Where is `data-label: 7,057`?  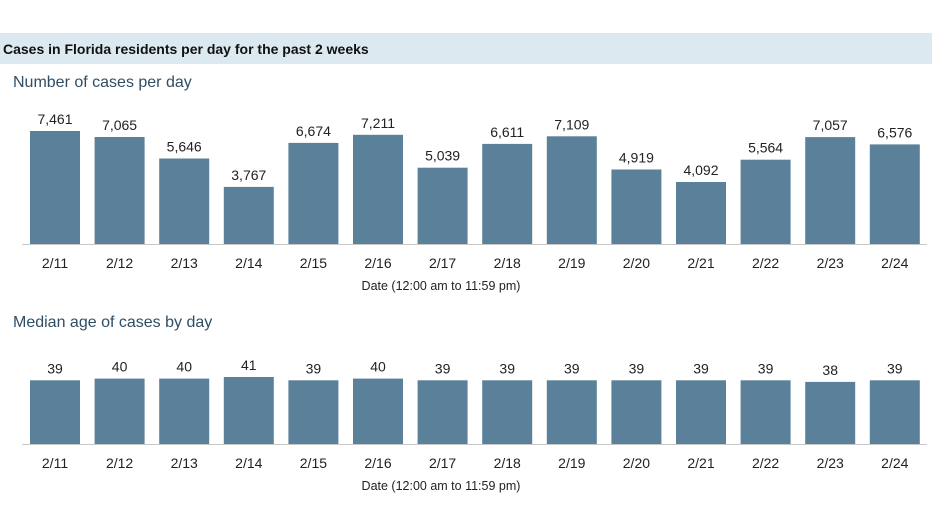 data-label: 7,057 is located at coordinates (830, 125).